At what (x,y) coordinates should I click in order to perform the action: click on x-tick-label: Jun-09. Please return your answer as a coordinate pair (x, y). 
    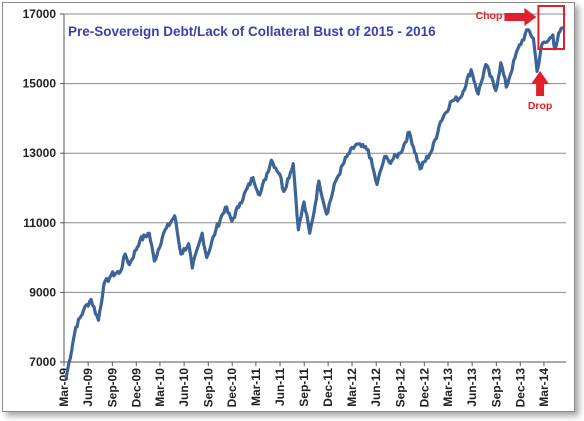
    Looking at the image, I should click on (88, 387).